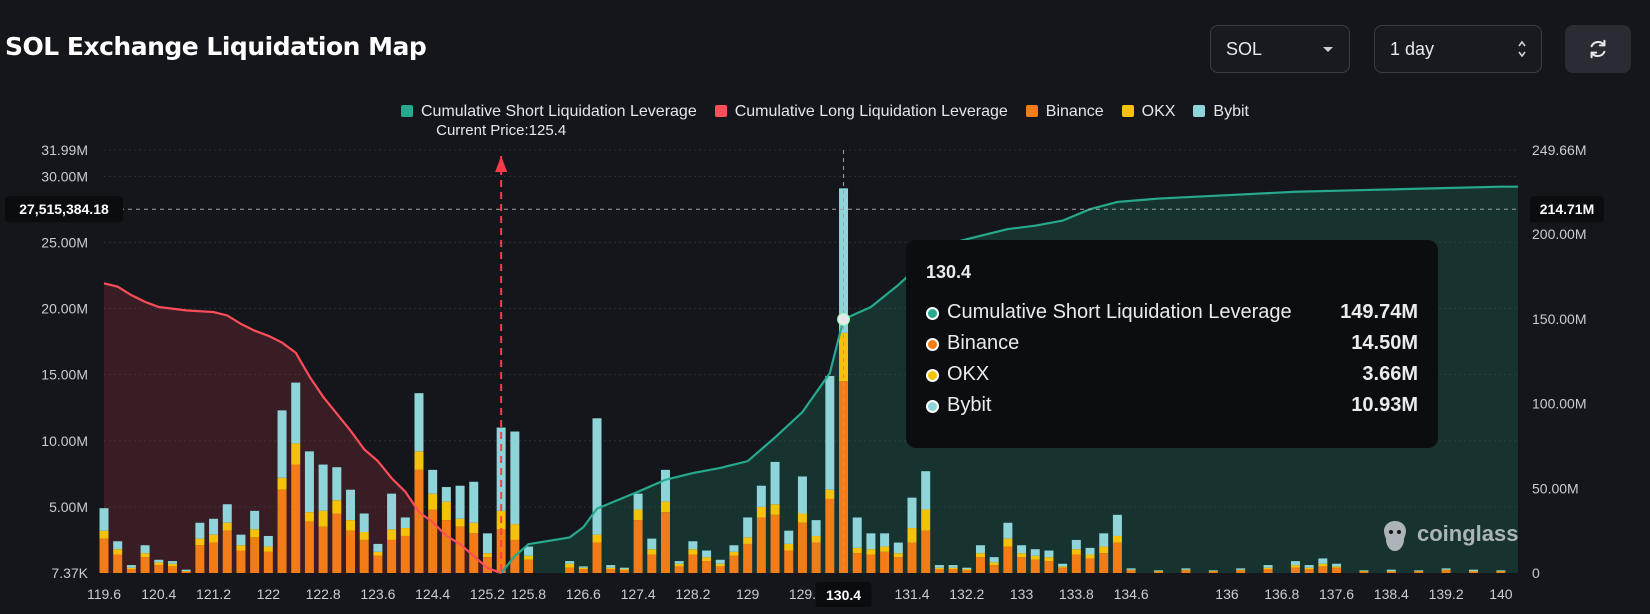 Image resolution: width=1650 pixels, height=614 pixels. Describe the element at coordinates (1559, 319) in the screenshot. I see `y-right-tick: 150.00M` at that location.